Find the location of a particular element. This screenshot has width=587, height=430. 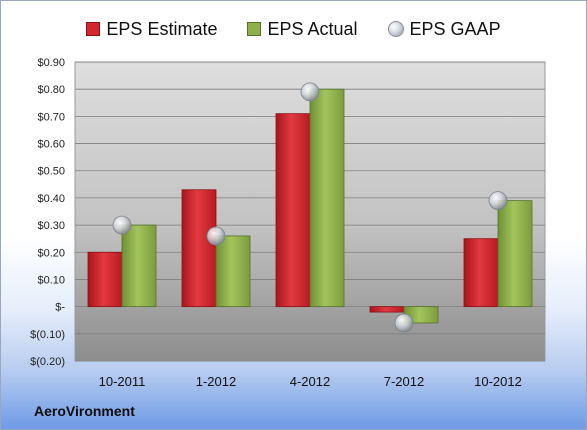

x-tick-label: 10-2012 is located at coordinates (498, 381).